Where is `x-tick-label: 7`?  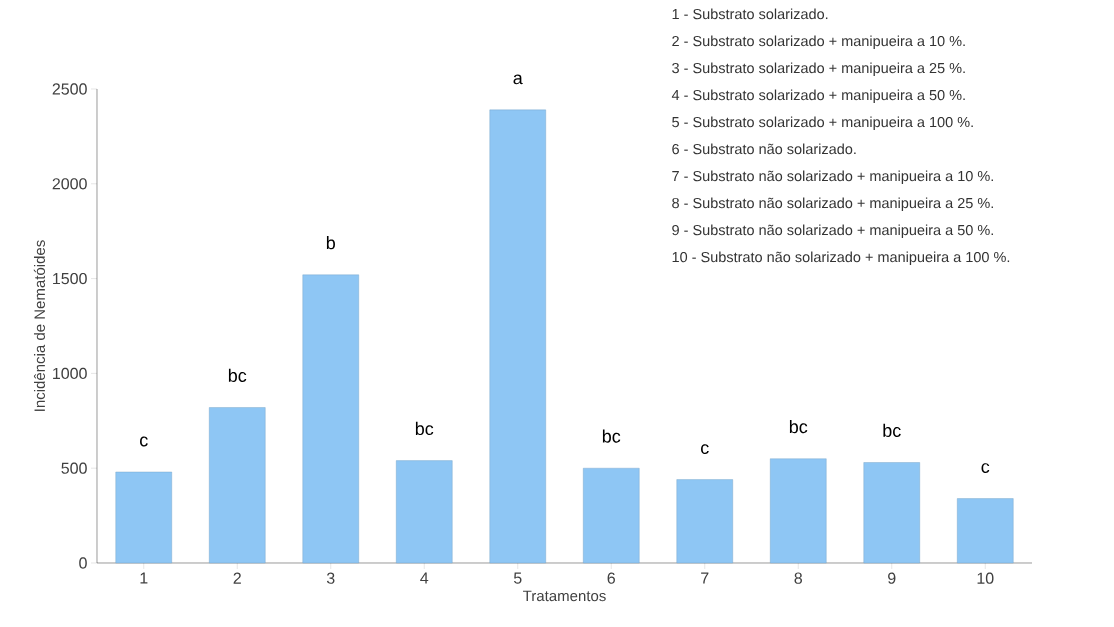
x-tick-label: 7 is located at coordinates (705, 578).